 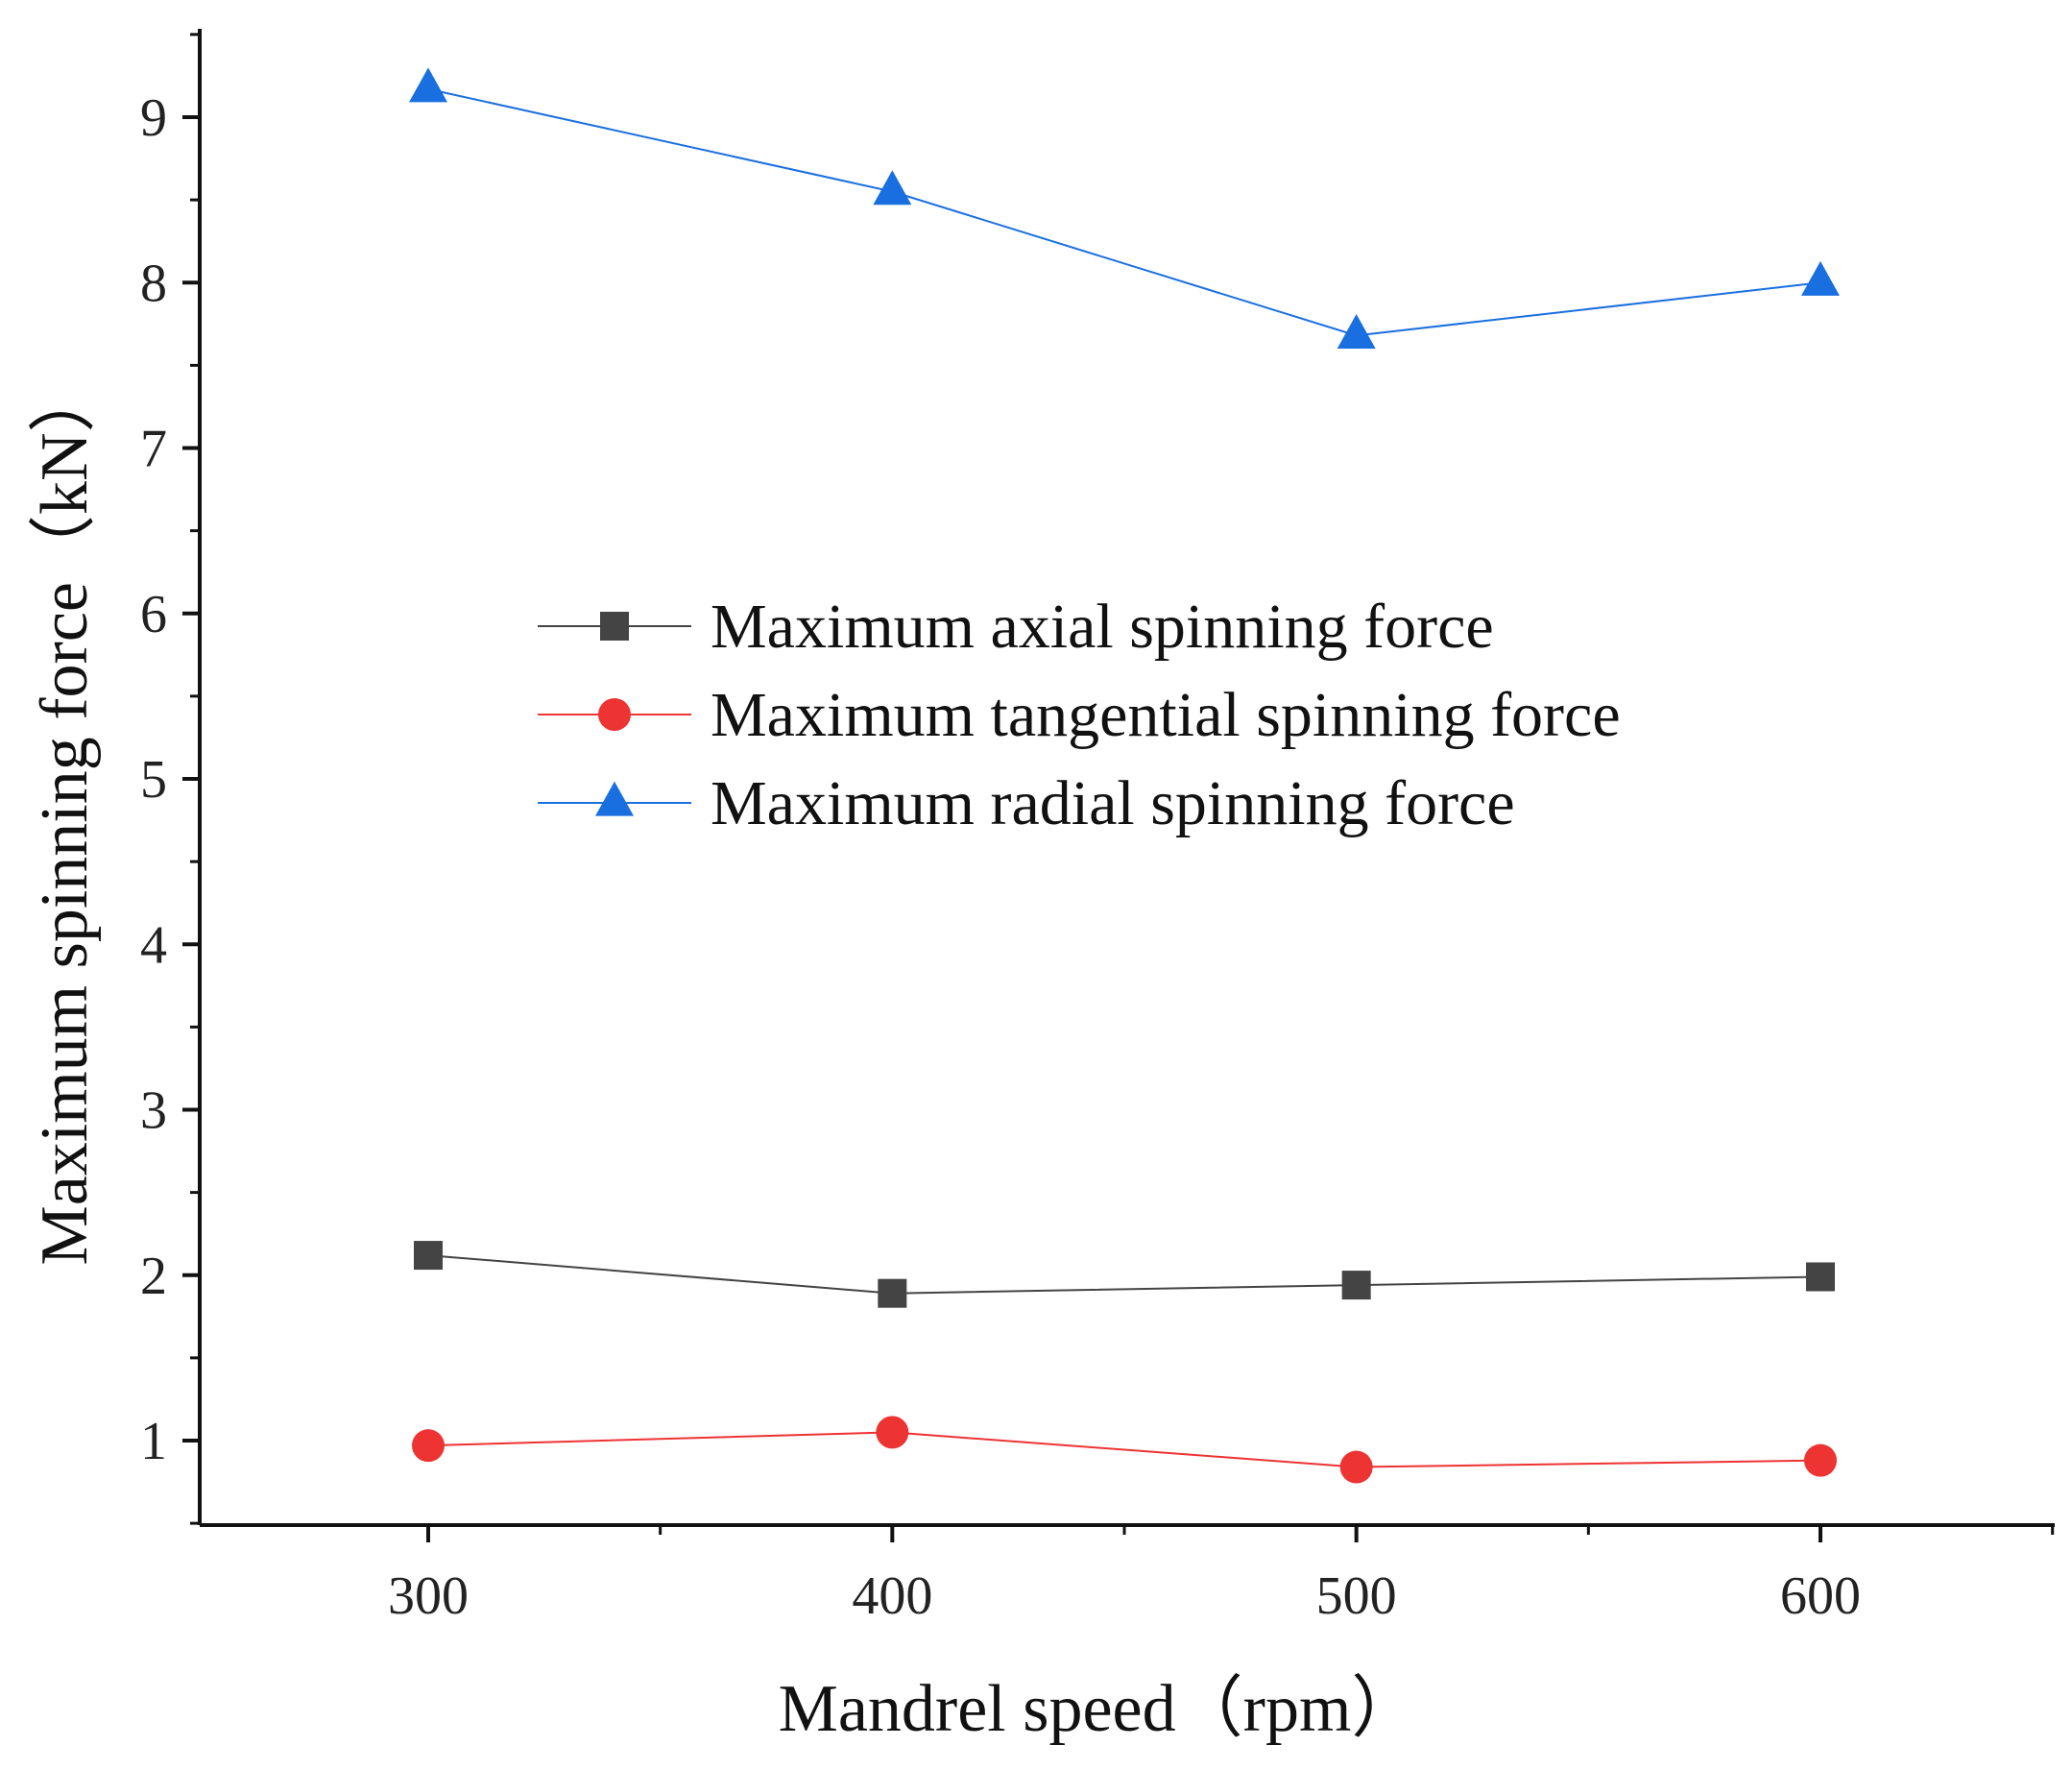 I want to click on series-circle, so click(x=1124, y=1450).